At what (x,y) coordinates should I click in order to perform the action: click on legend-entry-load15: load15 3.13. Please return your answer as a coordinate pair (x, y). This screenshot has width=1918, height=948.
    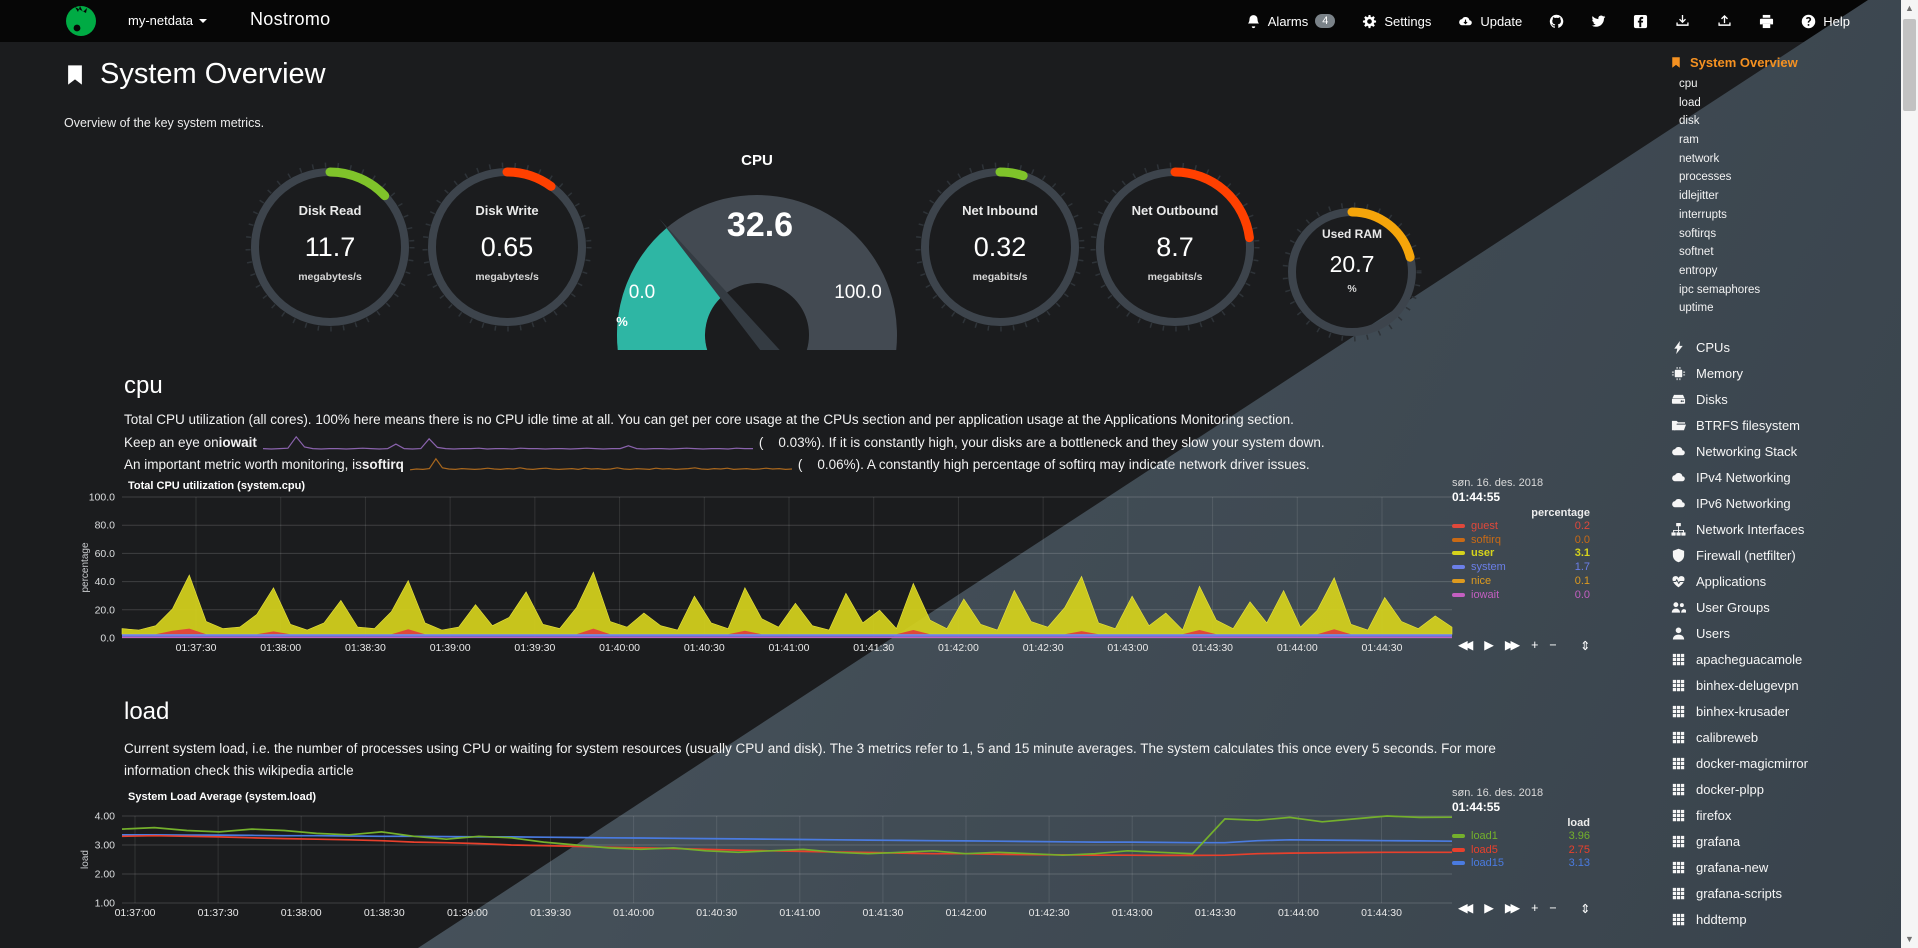
    Looking at the image, I should click on (1521, 864).